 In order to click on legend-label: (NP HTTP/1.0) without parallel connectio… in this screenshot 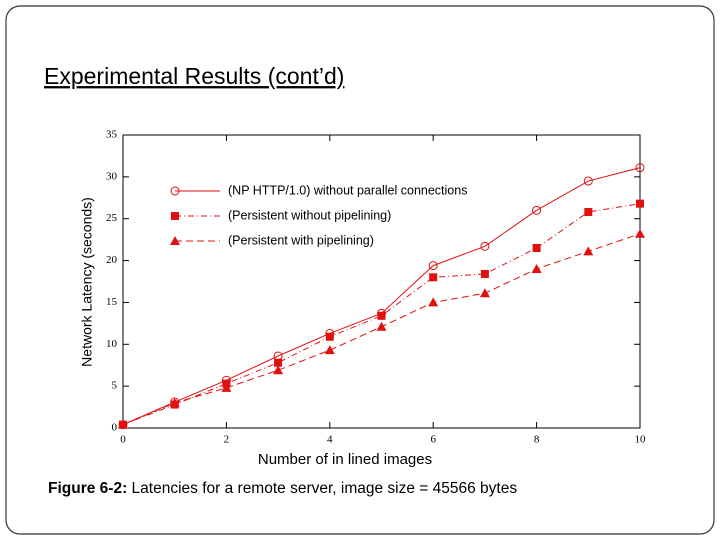, I will do `click(347, 190)`.